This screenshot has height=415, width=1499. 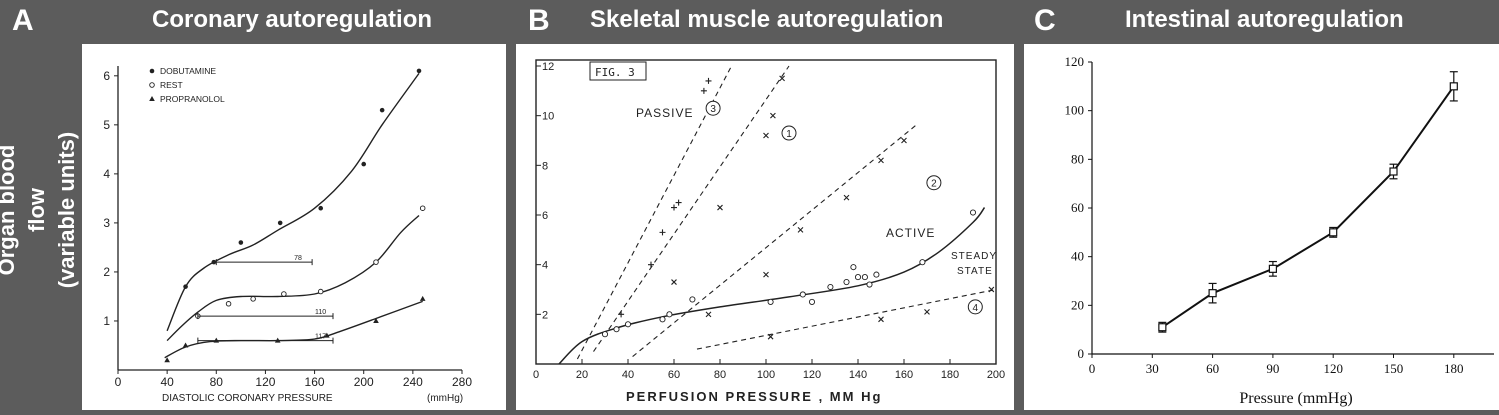 What do you see at coordinates (106, 272) in the screenshot?
I see `y-tick-label: 2` at bounding box center [106, 272].